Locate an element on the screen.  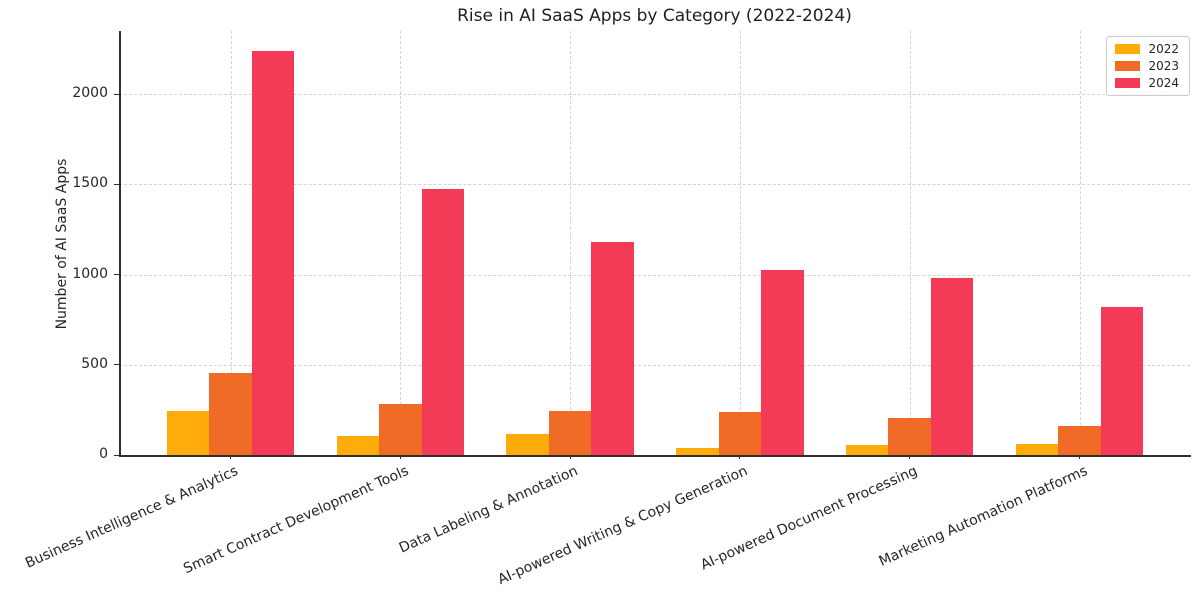
legend-item-2022: 2022 is located at coordinates (1147, 49).